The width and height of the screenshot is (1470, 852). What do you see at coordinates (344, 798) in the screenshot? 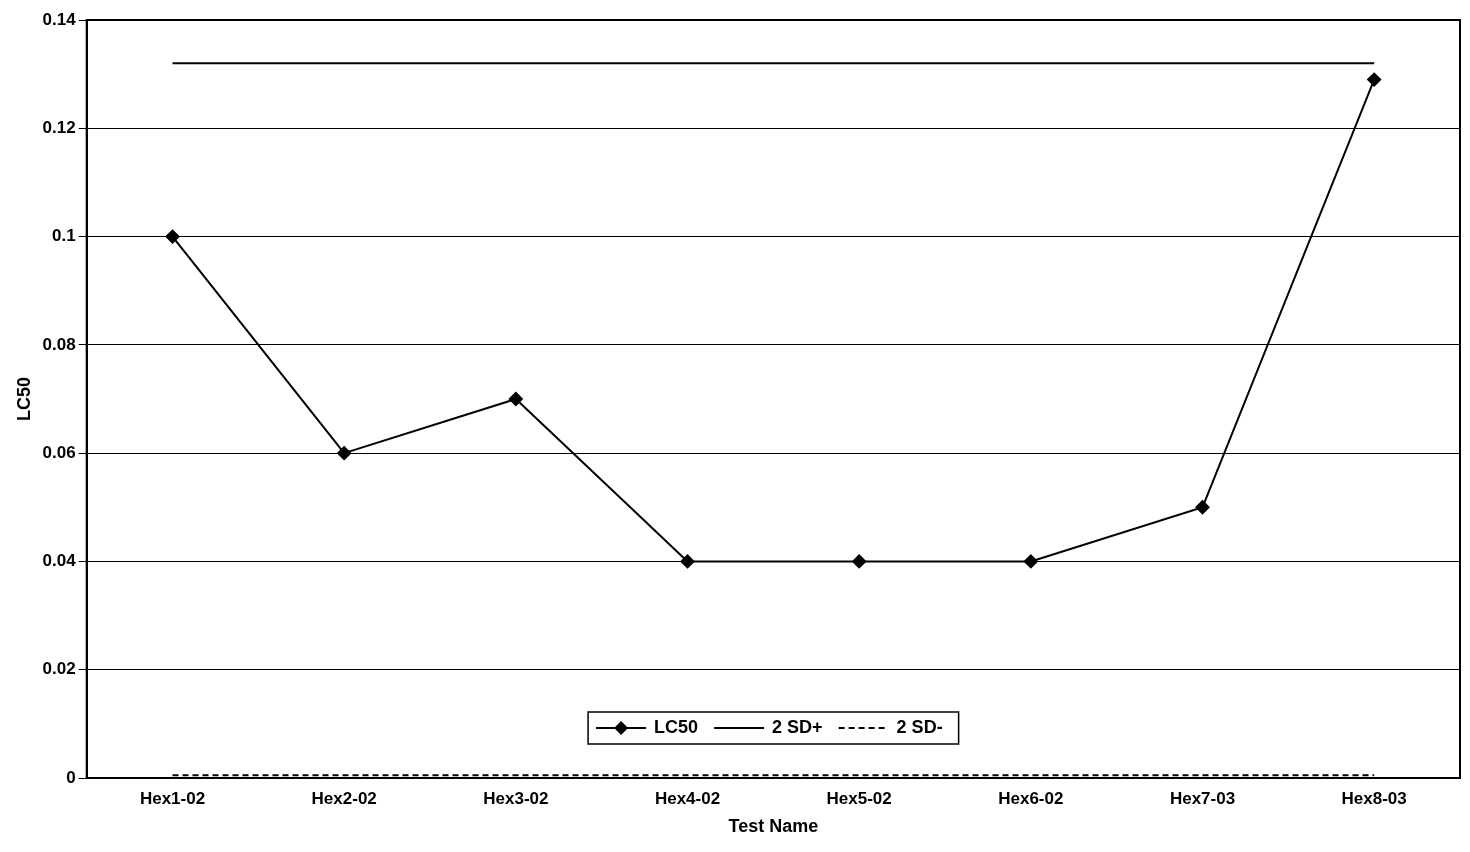
I see `x-tick-label: Hex2-02` at bounding box center [344, 798].